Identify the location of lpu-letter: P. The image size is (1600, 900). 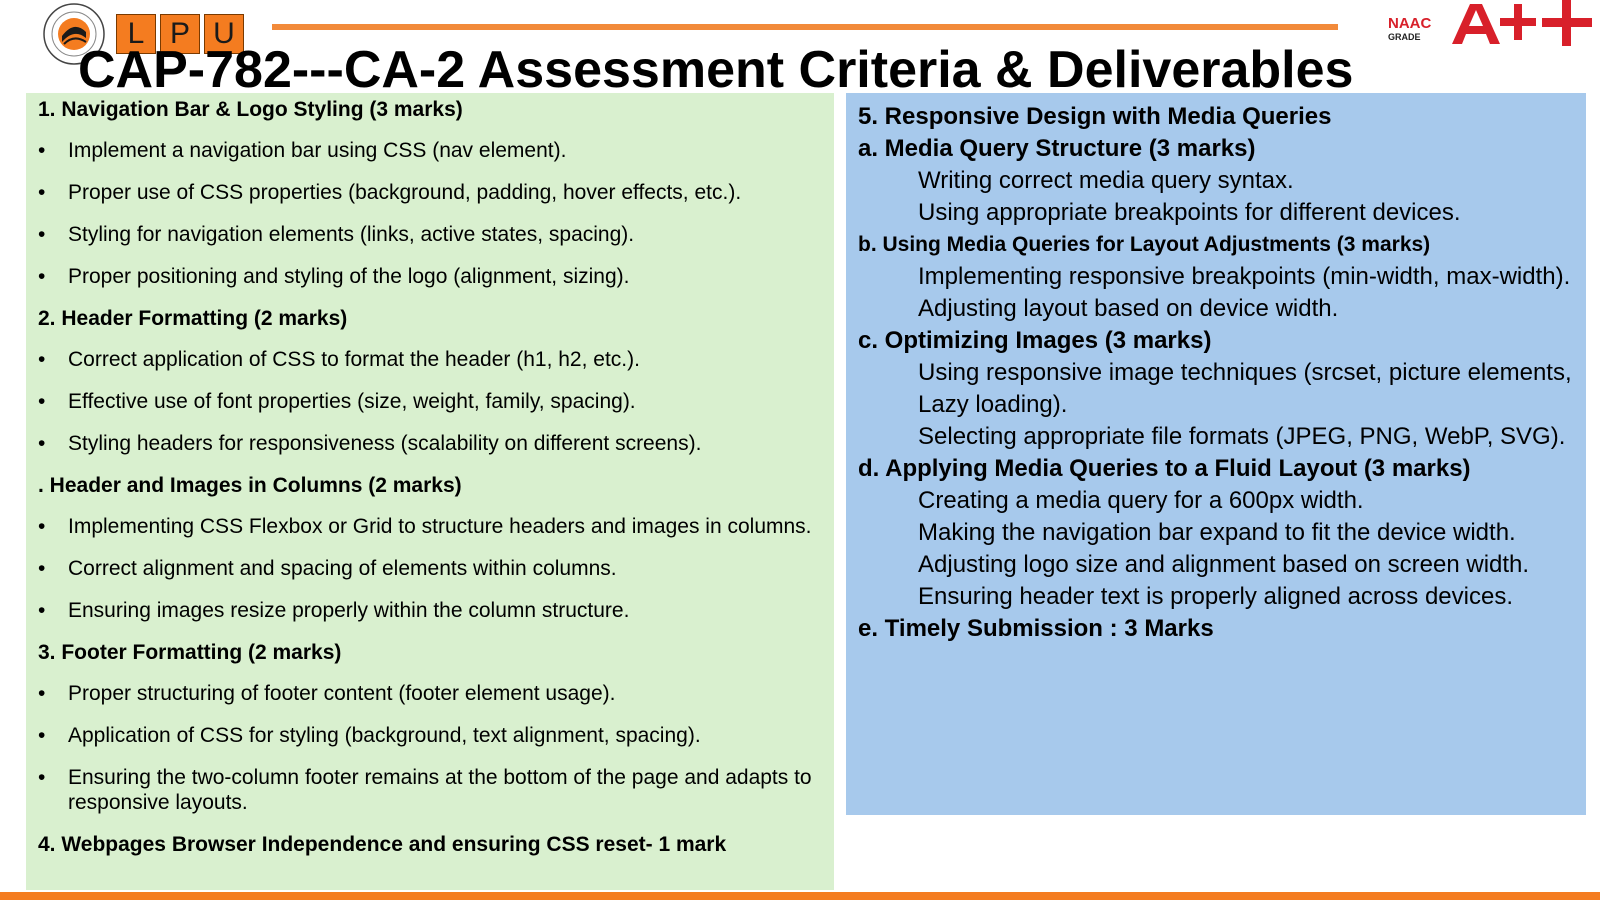
(180, 34).